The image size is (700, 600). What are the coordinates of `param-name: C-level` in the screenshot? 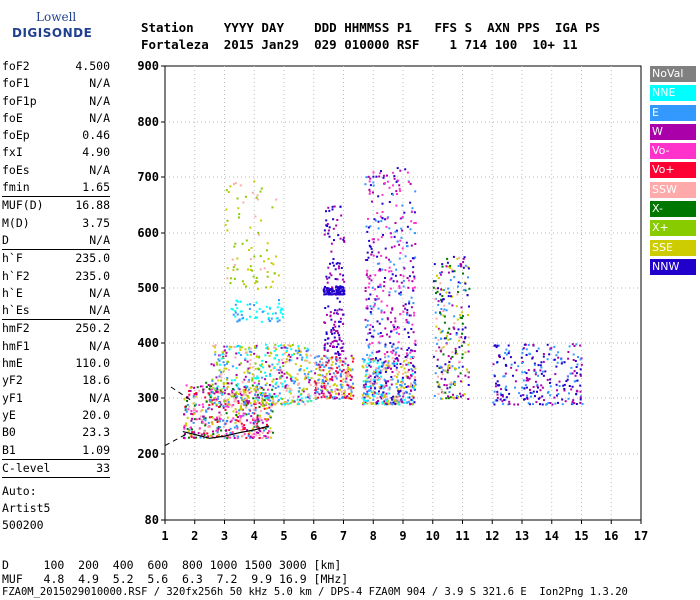 It's located at (26, 467).